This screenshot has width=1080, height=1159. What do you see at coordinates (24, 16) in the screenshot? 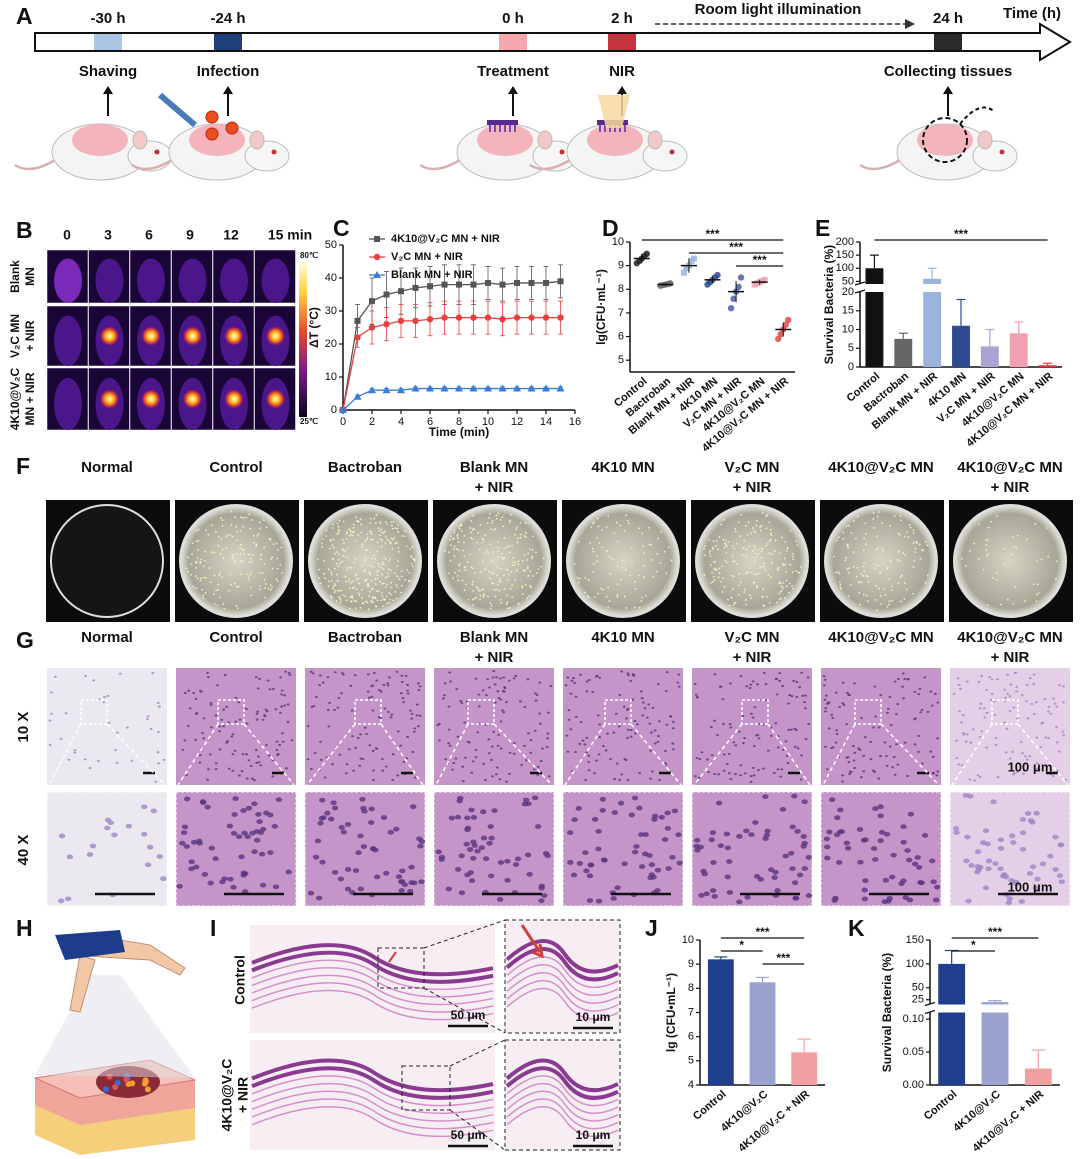
I see `panel-letter: A` at bounding box center [24, 16].